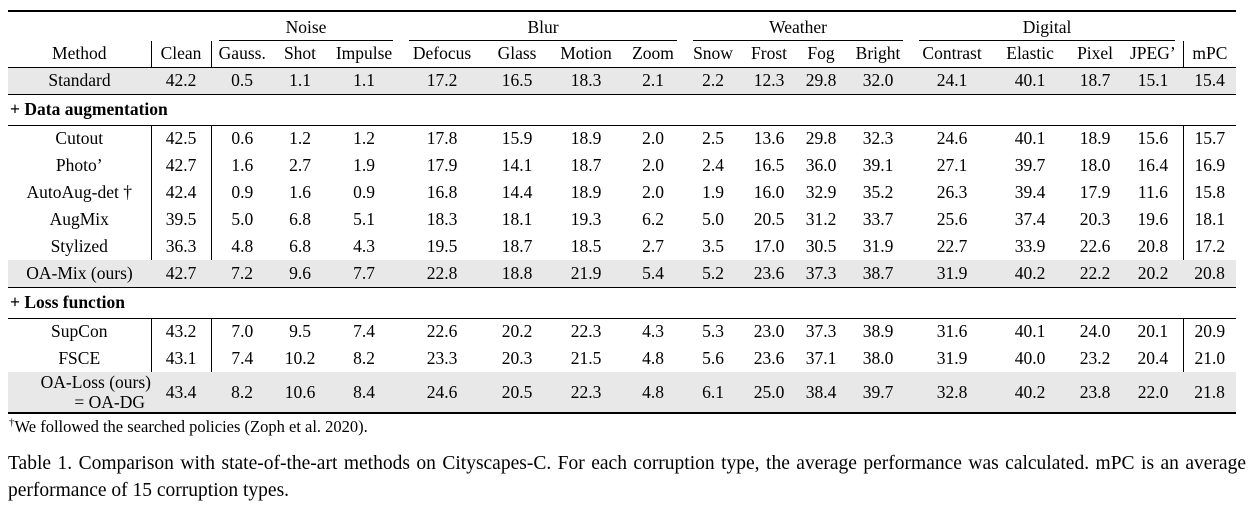 Image resolution: width=1253 pixels, height=527 pixels. I want to click on value-cell-gauss: 1.6, so click(242, 165).